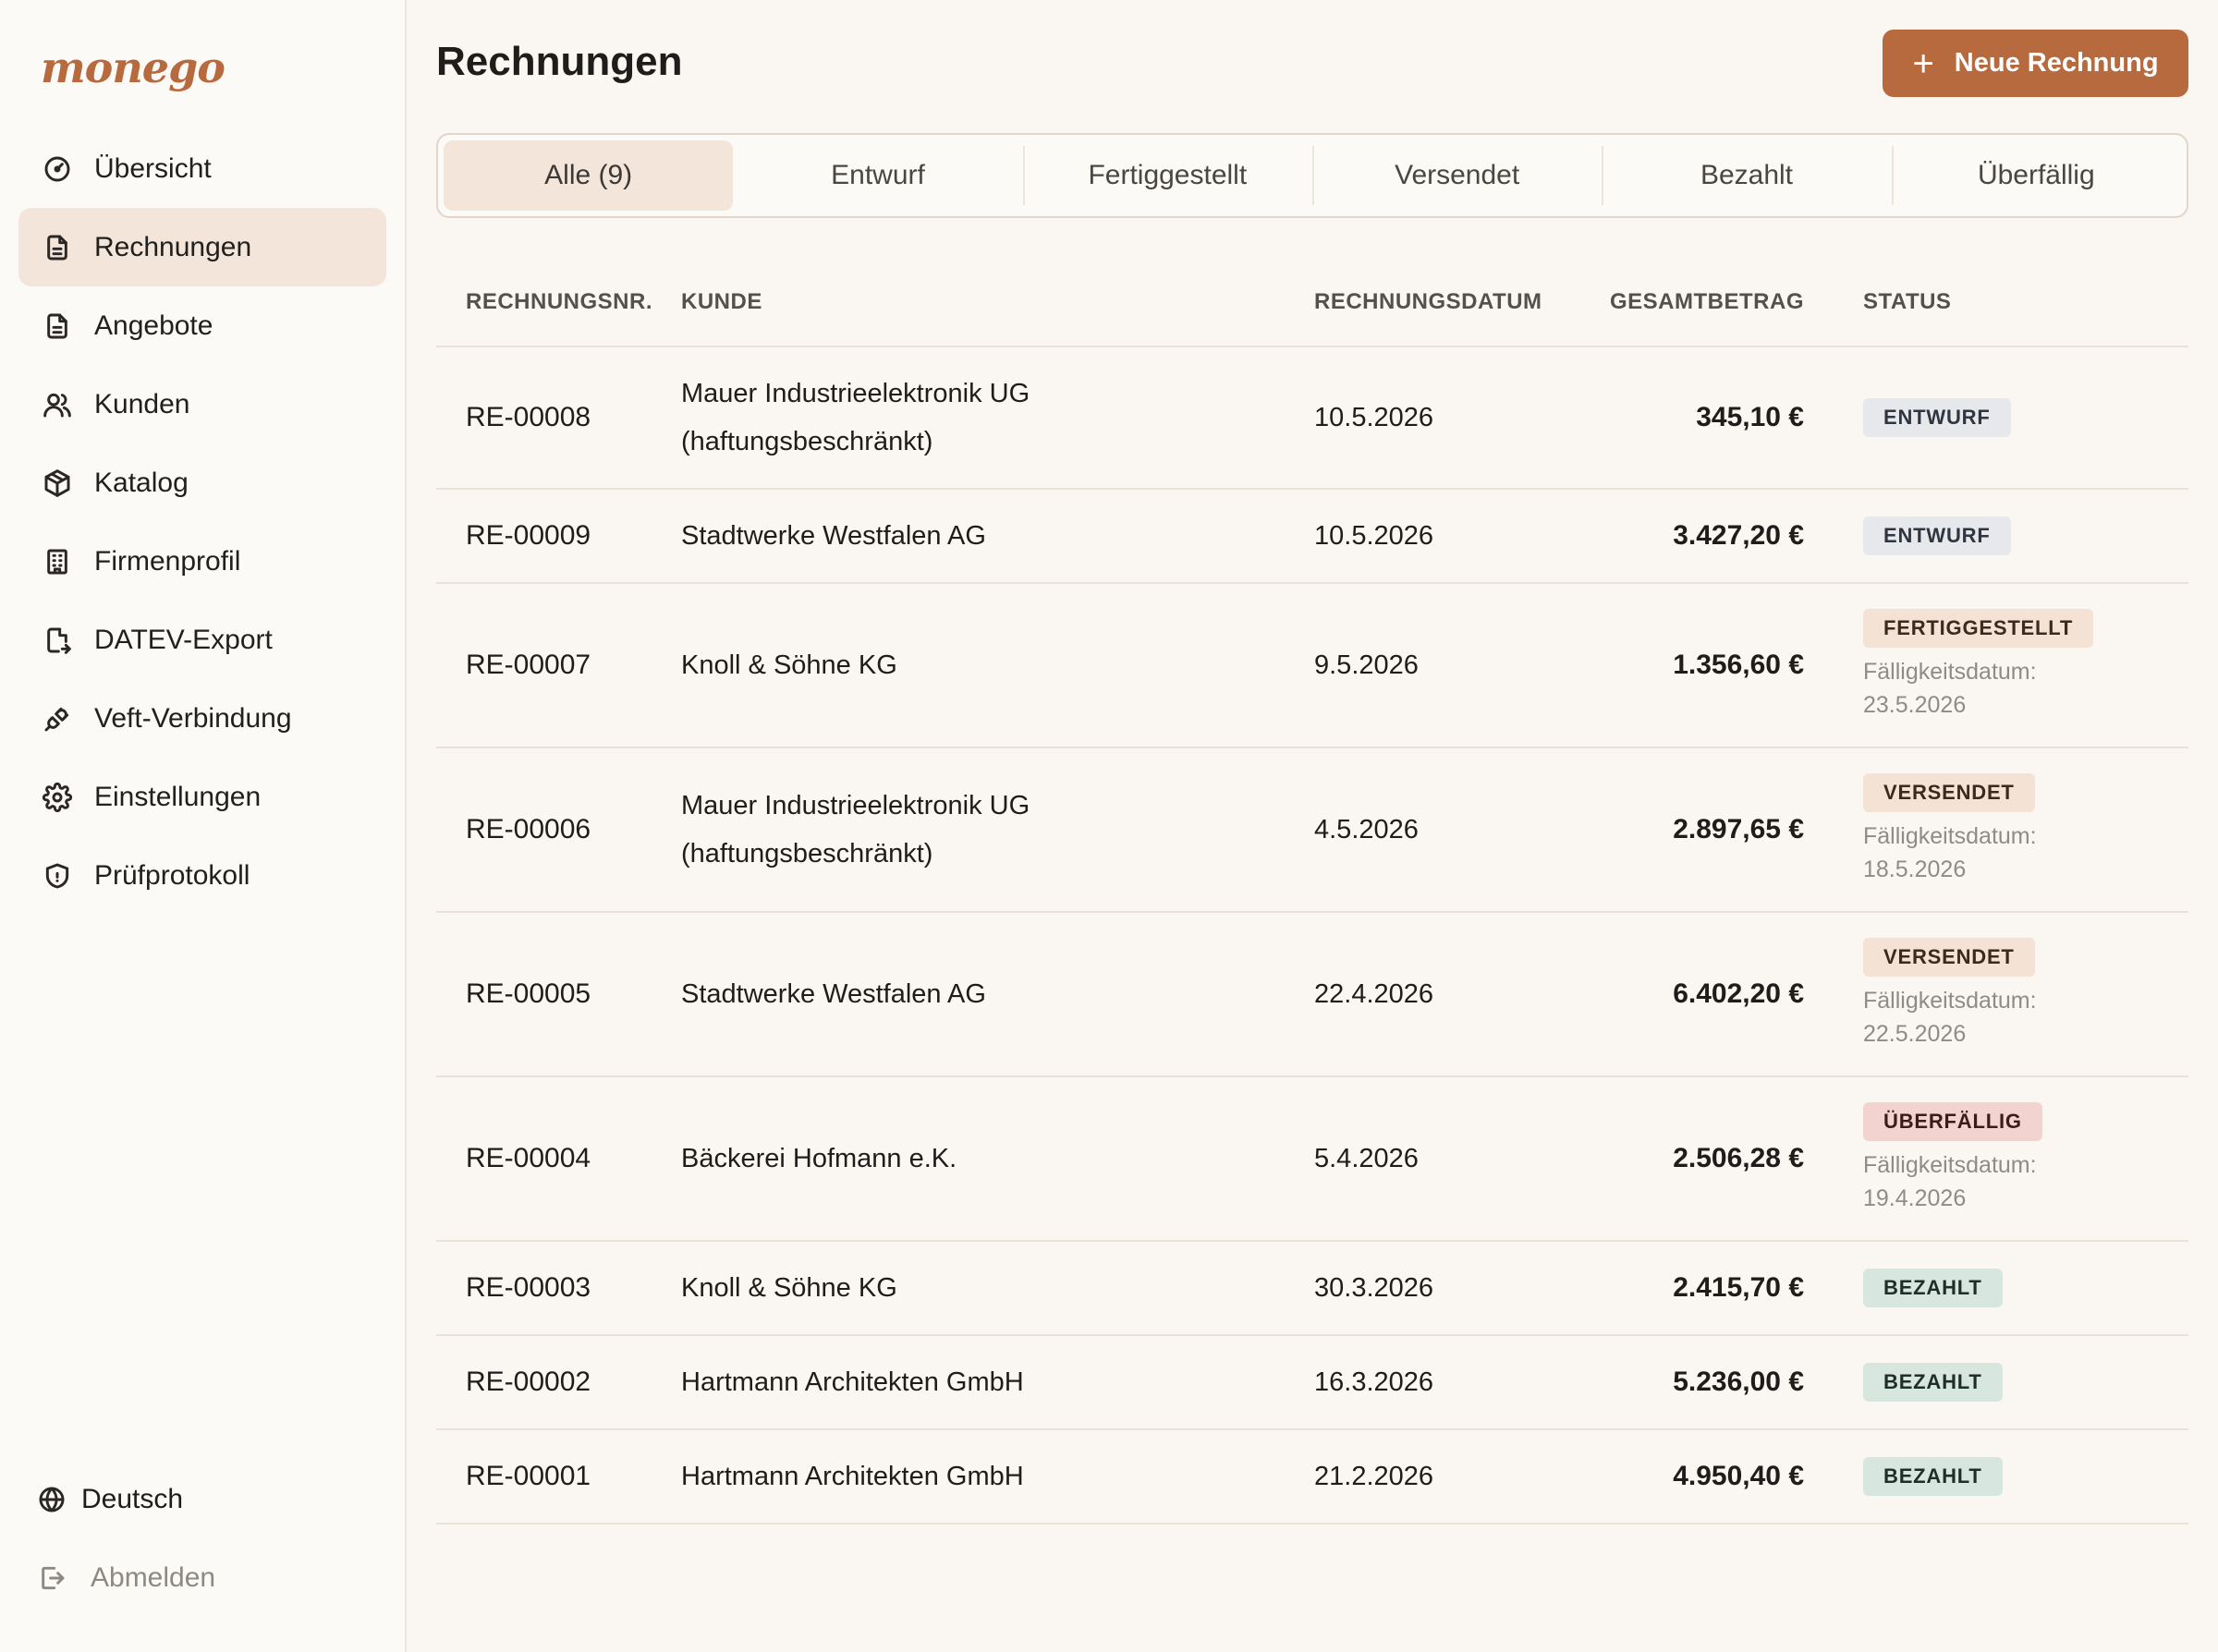  I want to click on status-cell: BEZAHLT, so click(1996, 1382).